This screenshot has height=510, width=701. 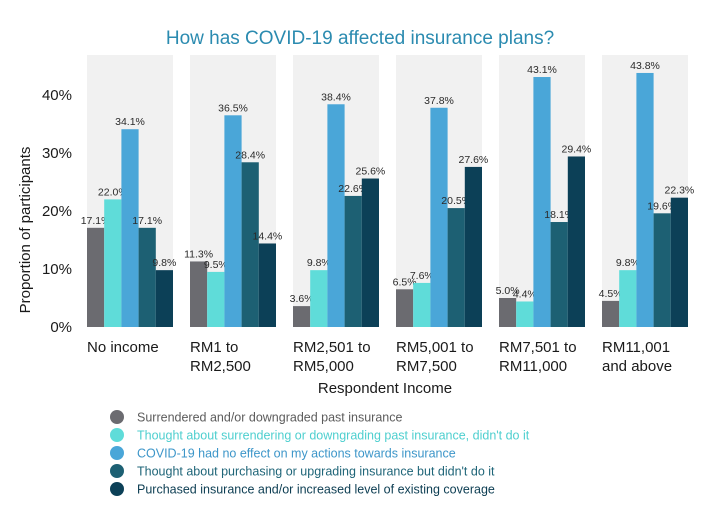 What do you see at coordinates (220, 366) in the screenshot?
I see `category-label: RM2,500` at bounding box center [220, 366].